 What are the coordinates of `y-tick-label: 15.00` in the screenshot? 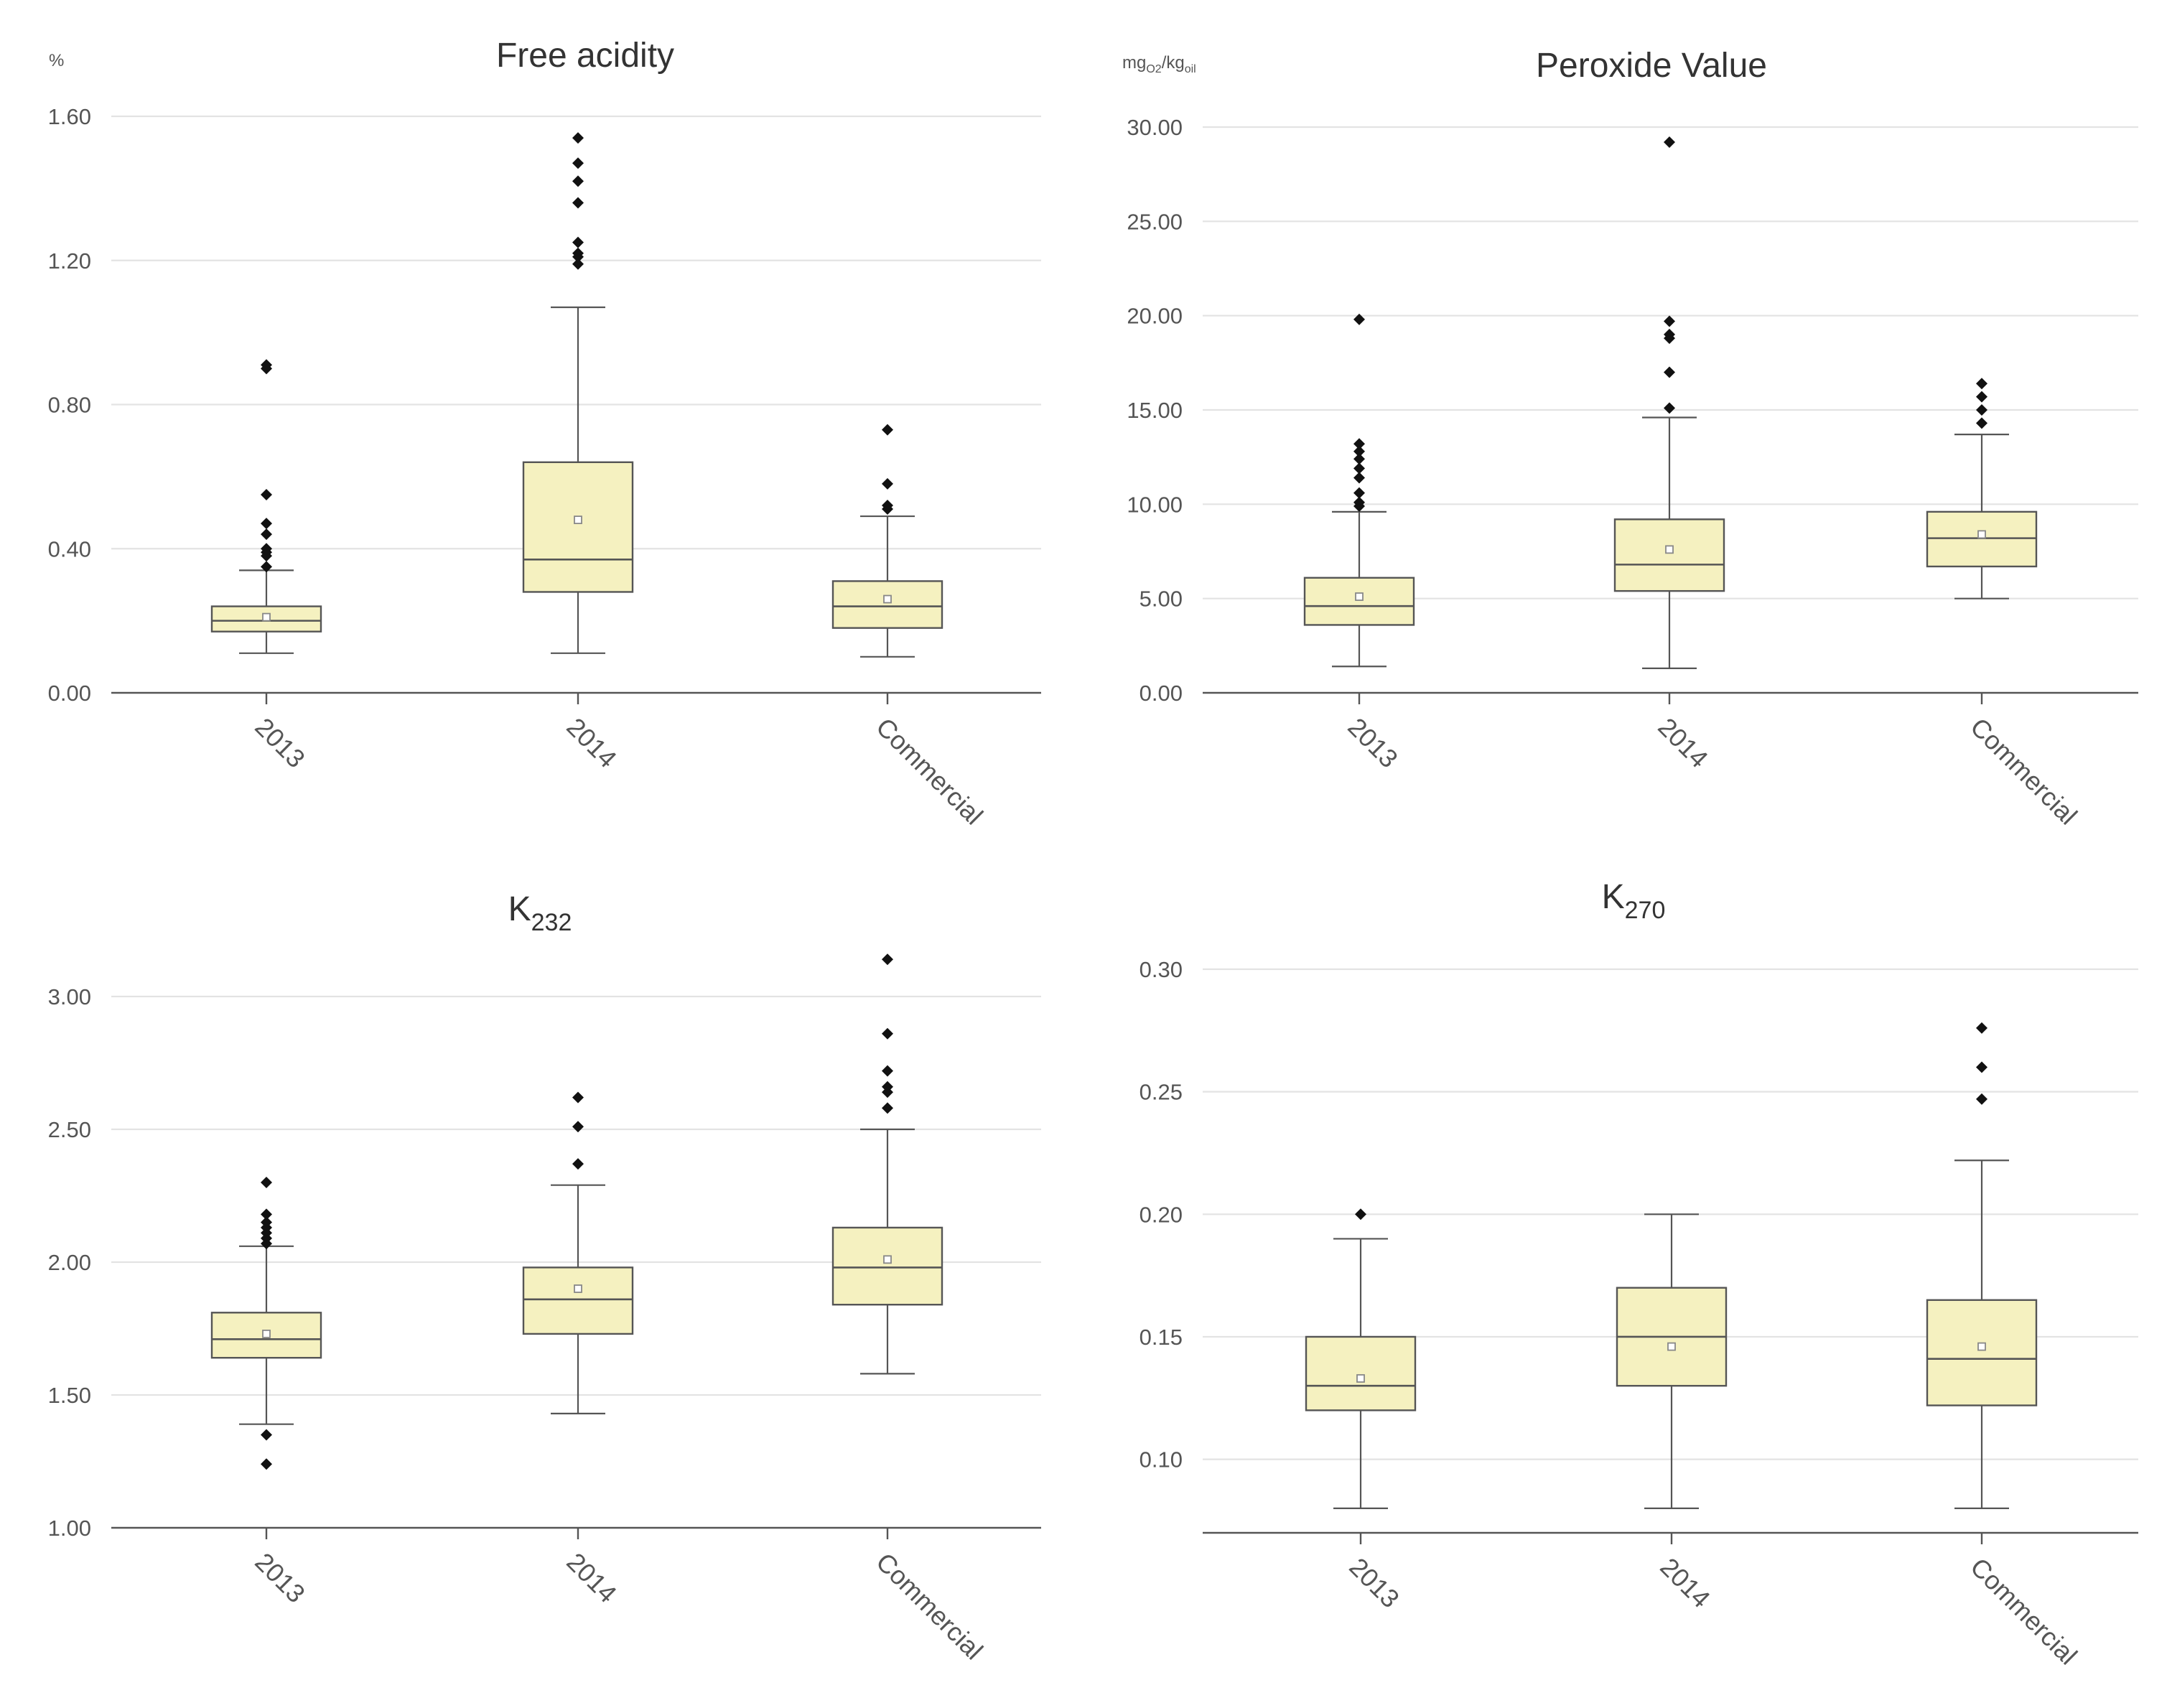 It's located at (1155, 410).